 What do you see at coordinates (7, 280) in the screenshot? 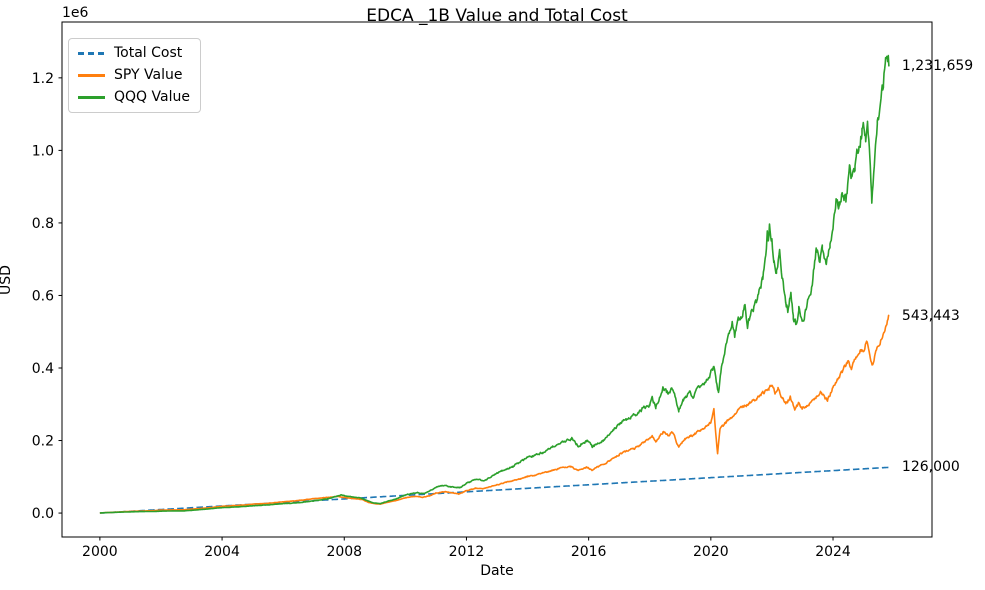
I see `y-axis-label: USD` at bounding box center [7, 280].